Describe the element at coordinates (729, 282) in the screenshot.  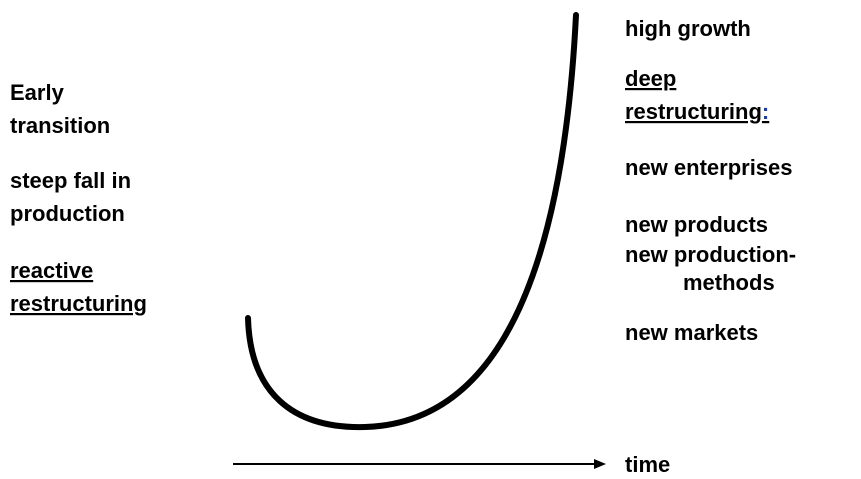
I see `right-text: methods` at that location.